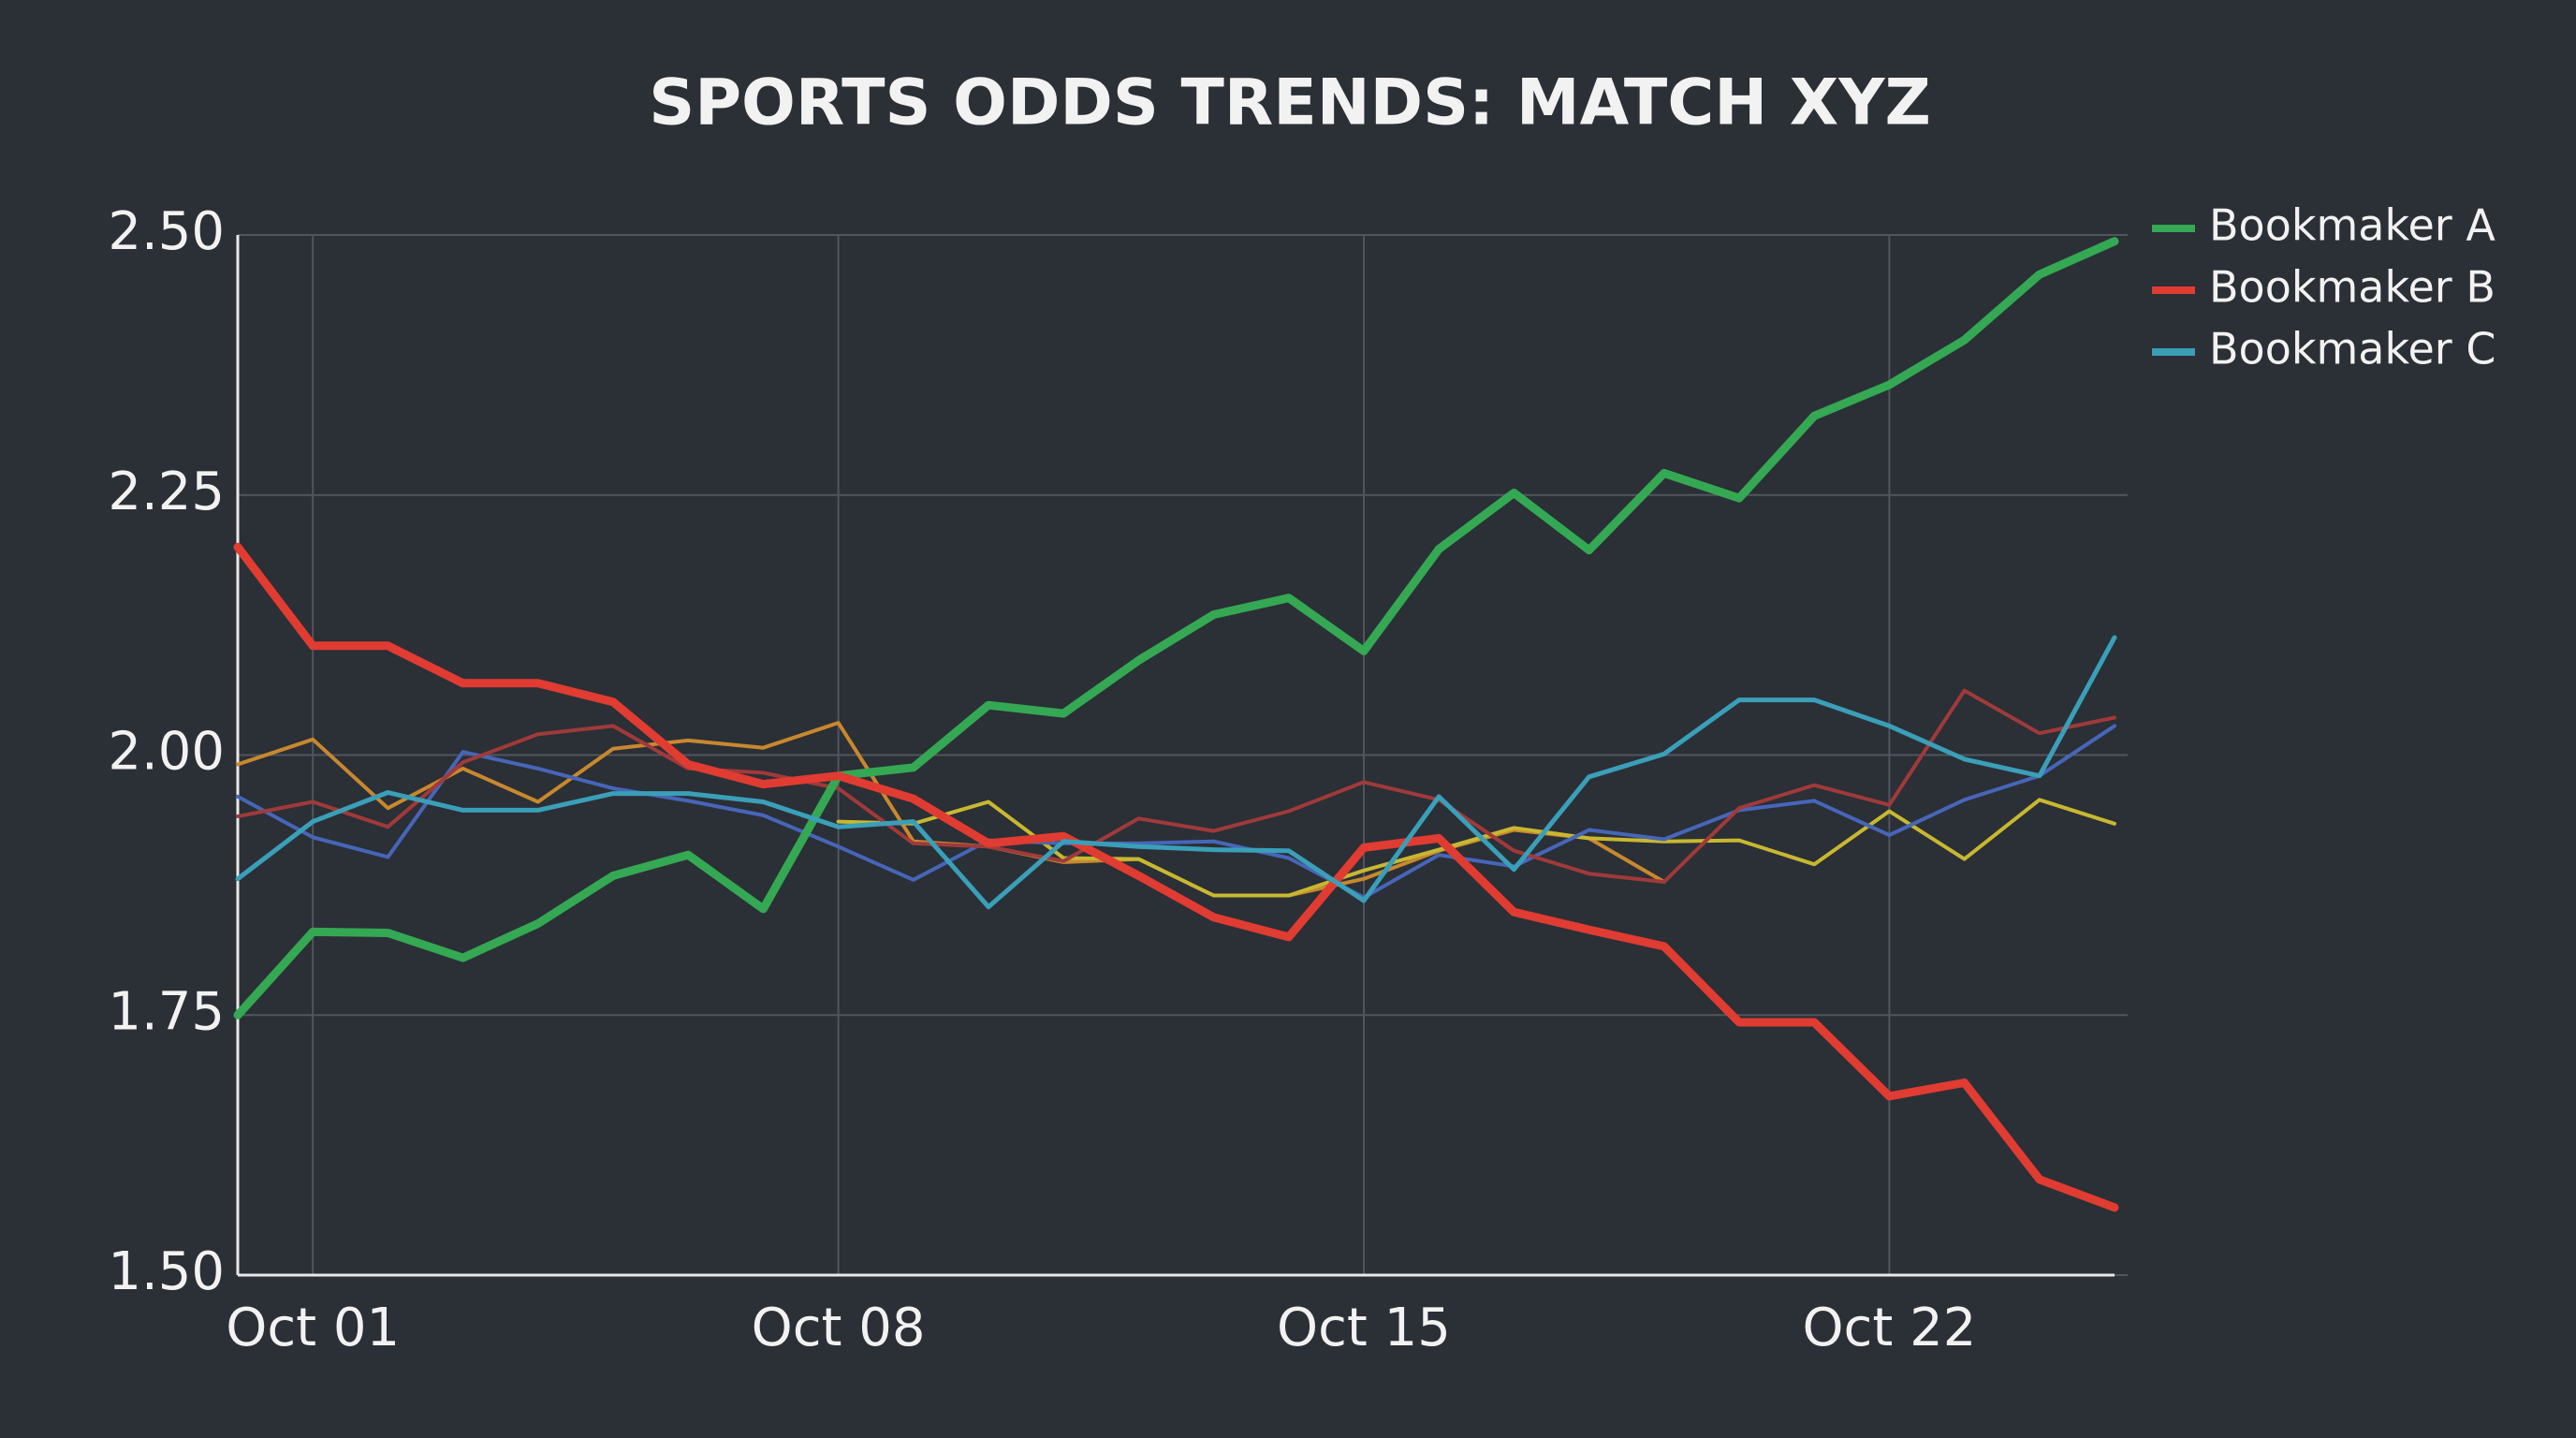 The height and width of the screenshot is (1438, 2576). Describe the element at coordinates (166, 492) in the screenshot. I see `y-tick-label: 2.25` at that location.